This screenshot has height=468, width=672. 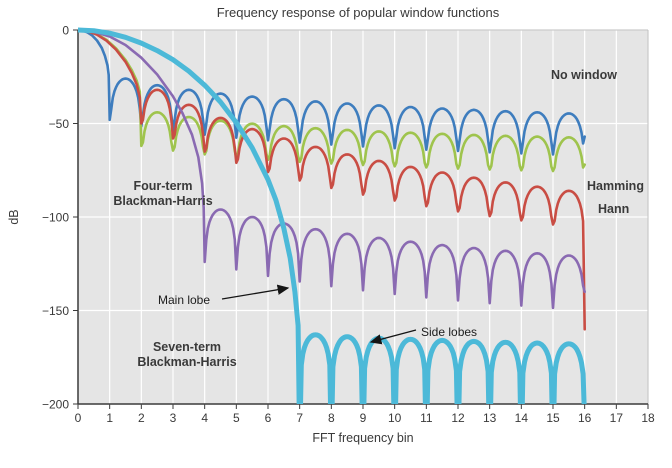 I want to click on side-lobes-label: Side lobes, so click(x=449, y=332).